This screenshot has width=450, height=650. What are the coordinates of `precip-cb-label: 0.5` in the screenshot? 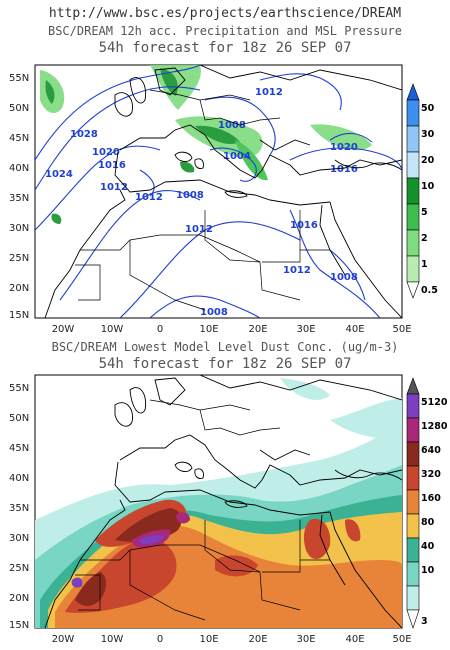 It's located at (429, 290).